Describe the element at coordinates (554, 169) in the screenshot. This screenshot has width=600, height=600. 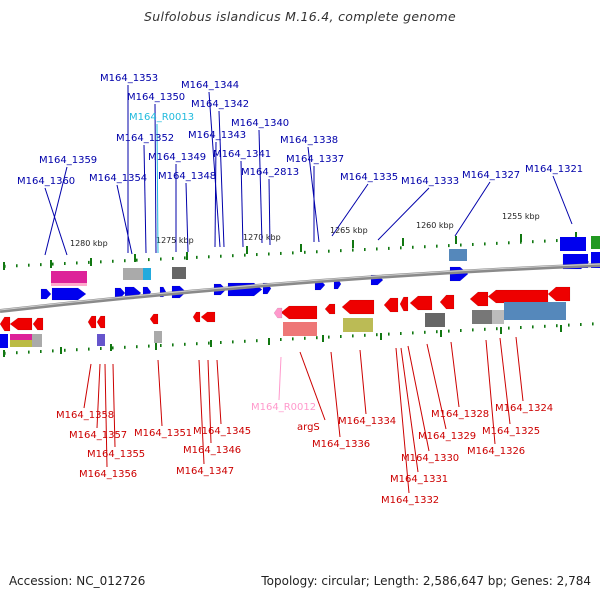
I see `gene-label: M164_1321` at that location.